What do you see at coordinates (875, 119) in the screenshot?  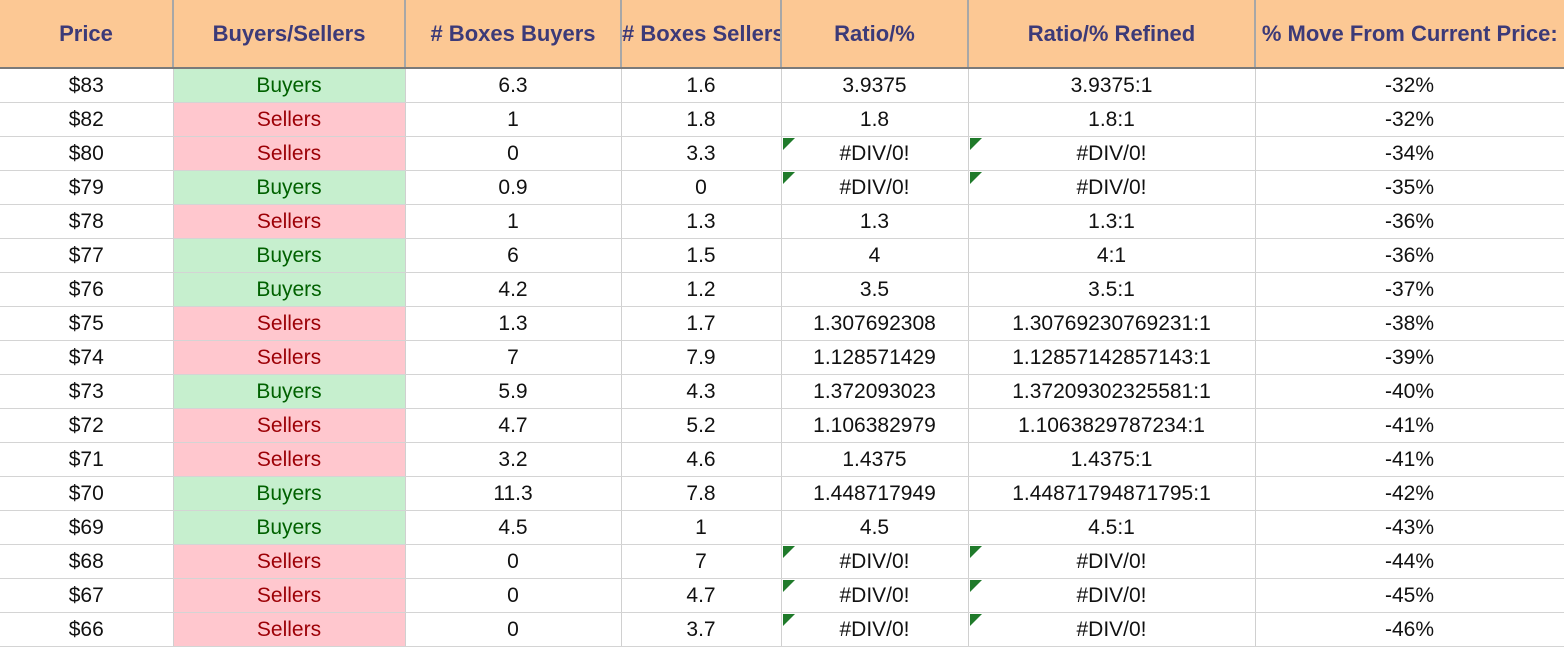 I see `ratio-cell: 1.8` at bounding box center [875, 119].